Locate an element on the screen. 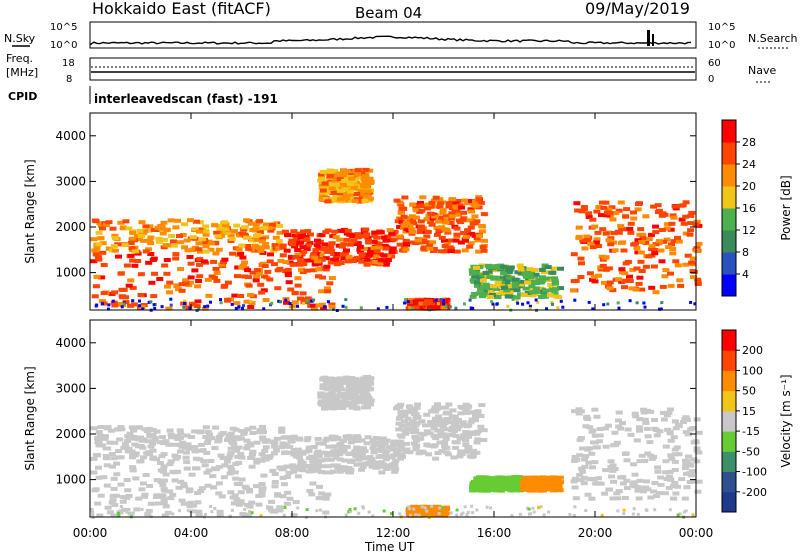  colorbar-tick-label: 15 is located at coordinates (749, 411).